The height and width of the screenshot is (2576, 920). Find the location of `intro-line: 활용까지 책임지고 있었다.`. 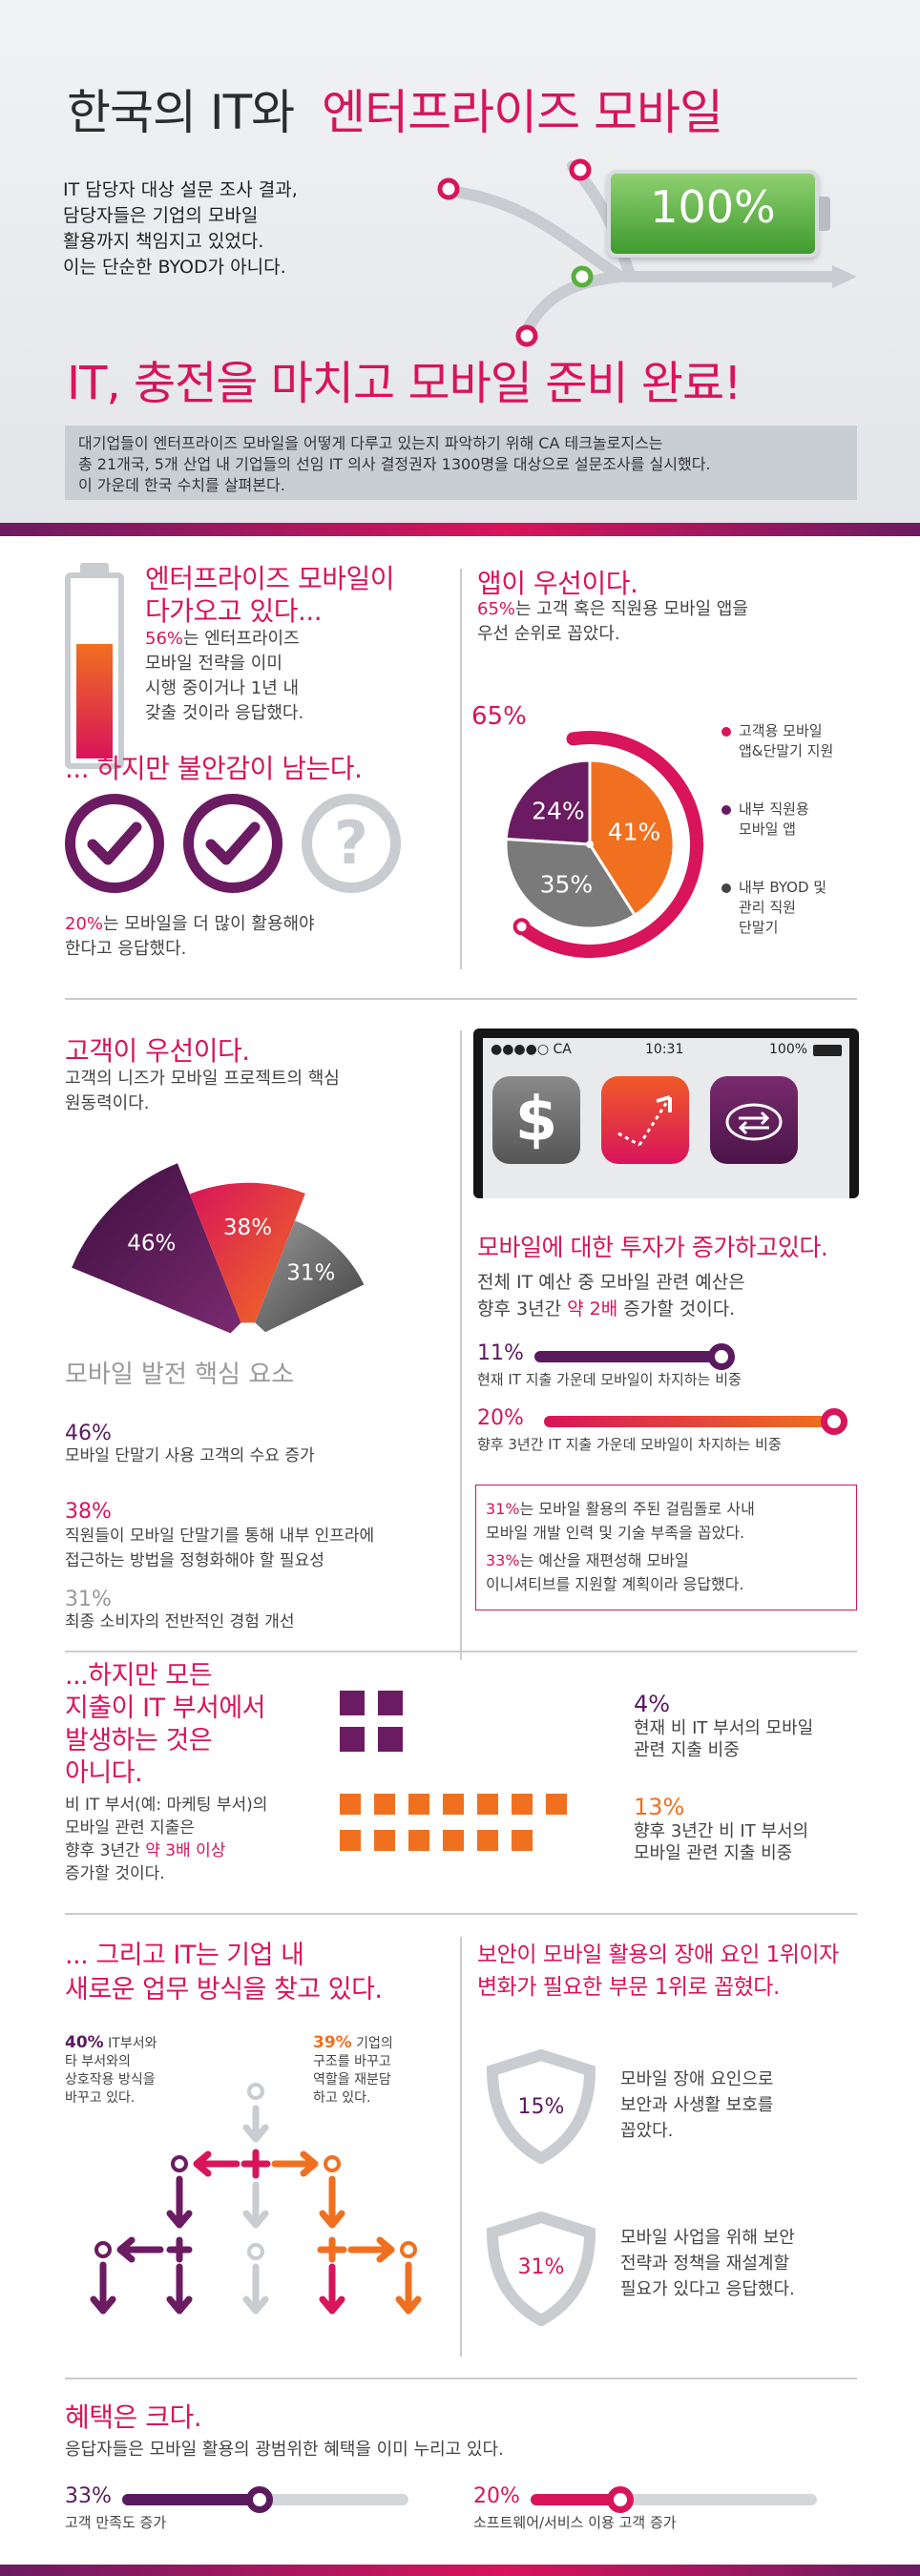

intro-line: 활용까지 책임지고 있었다. is located at coordinates (163, 241).